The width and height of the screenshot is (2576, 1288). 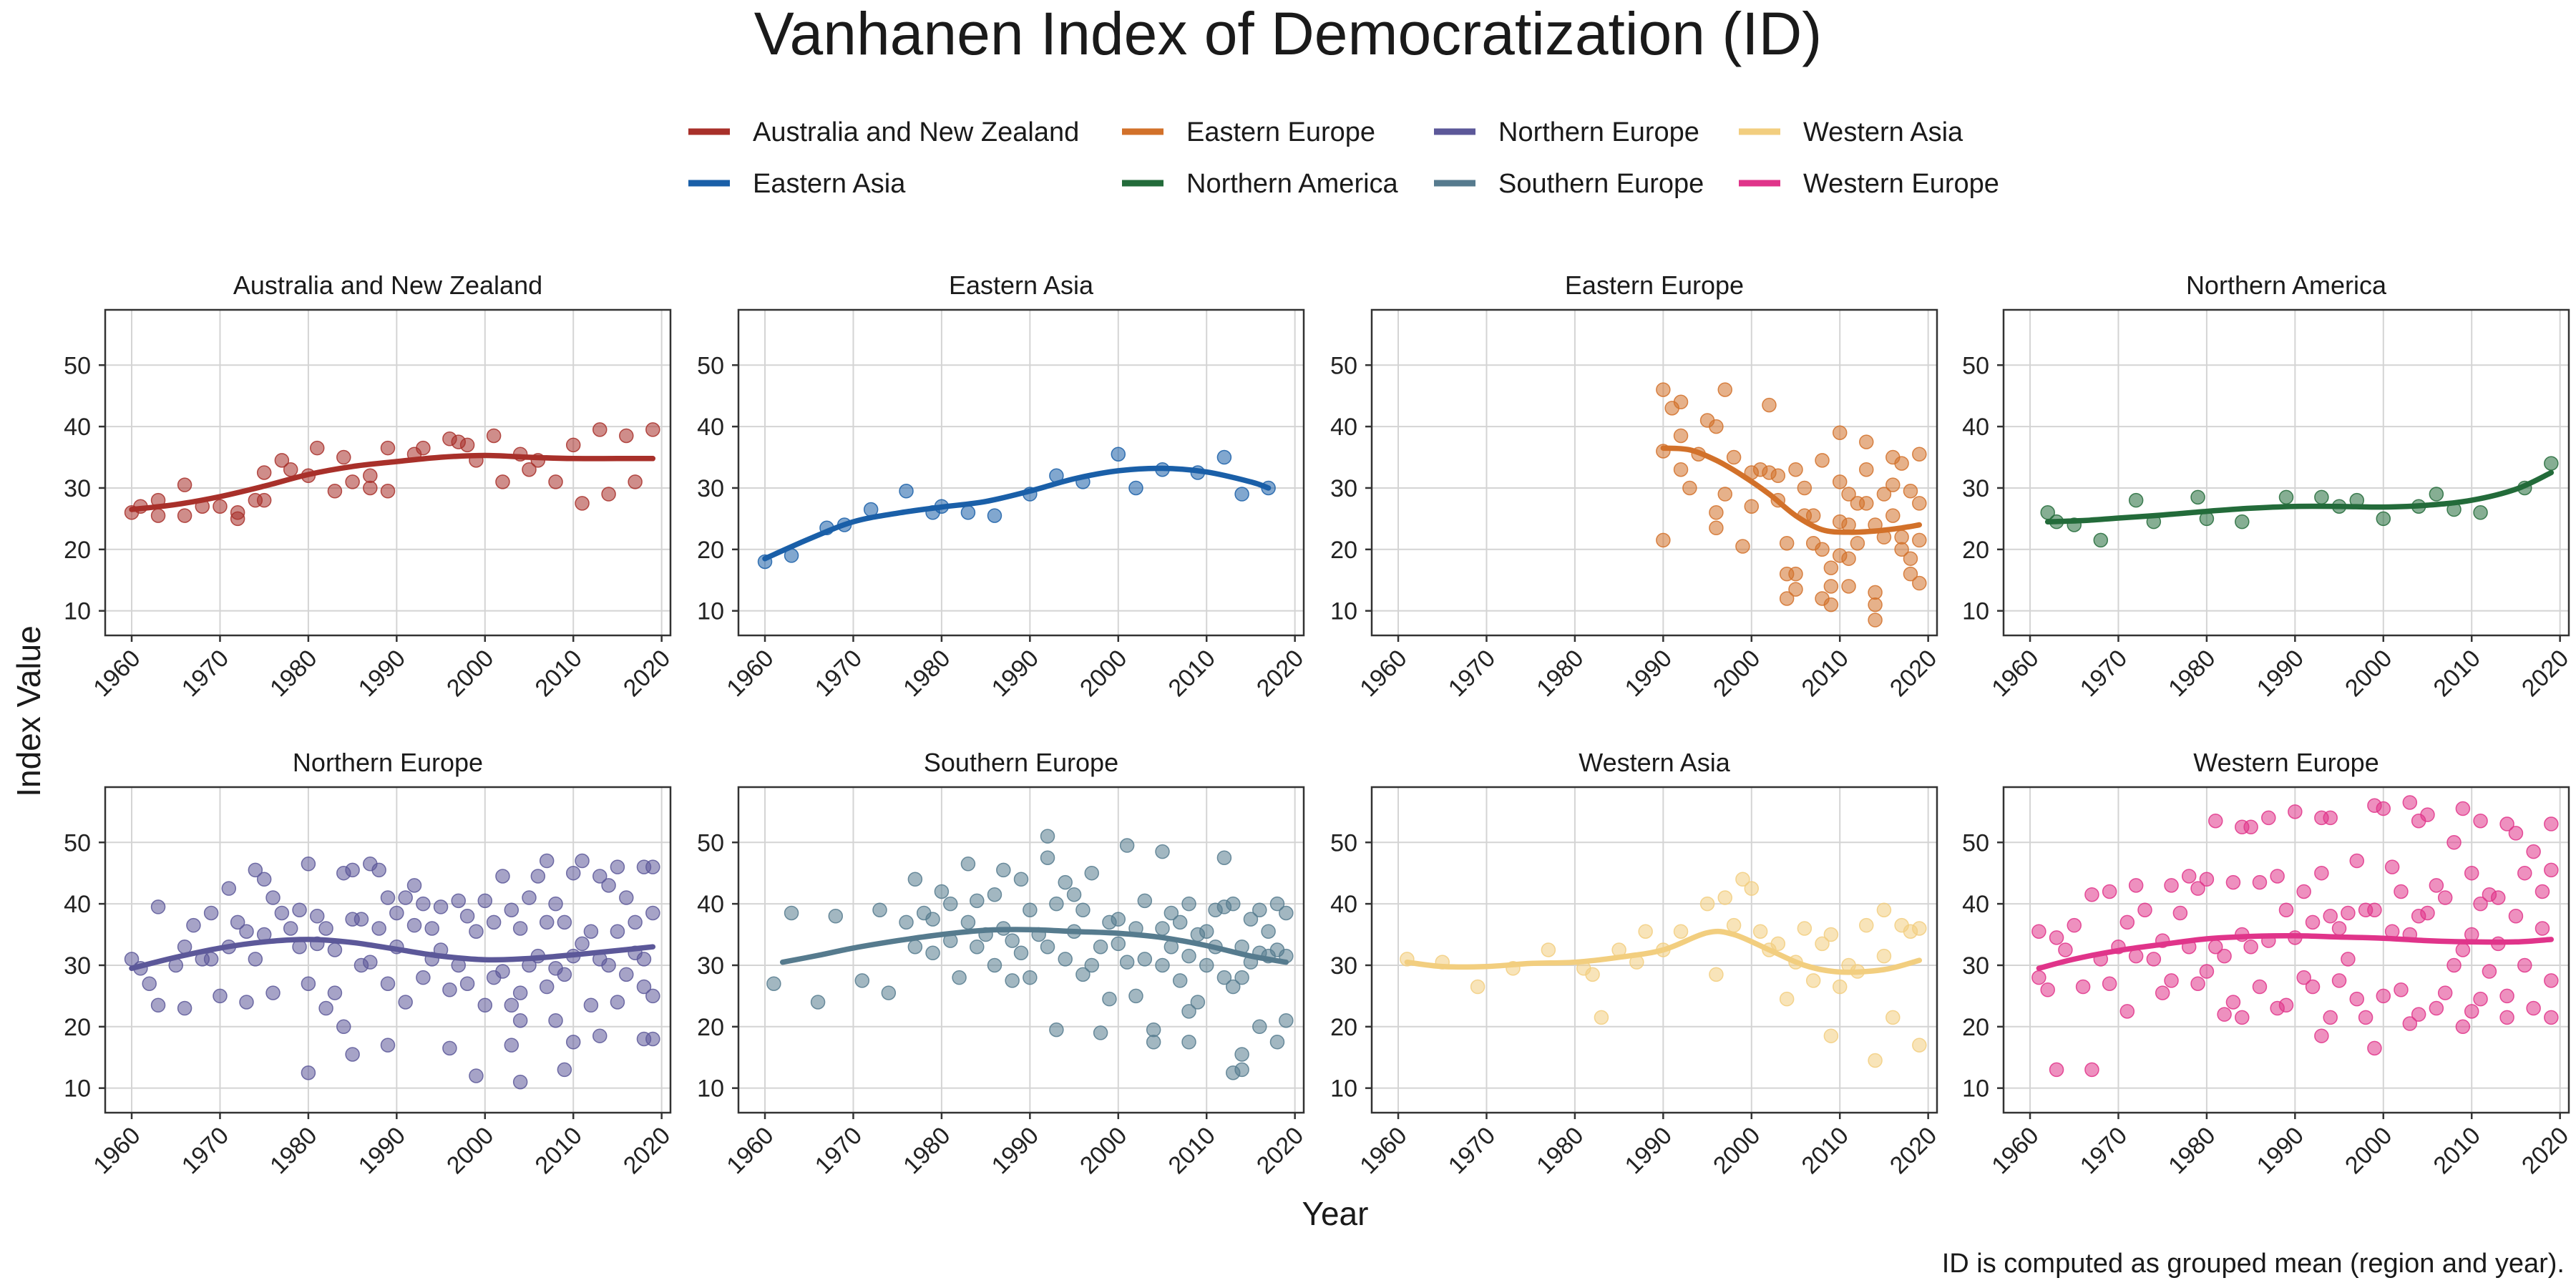 What do you see at coordinates (77, 365) in the screenshot?
I see `y-tick-label: 50` at bounding box center [77, 365].